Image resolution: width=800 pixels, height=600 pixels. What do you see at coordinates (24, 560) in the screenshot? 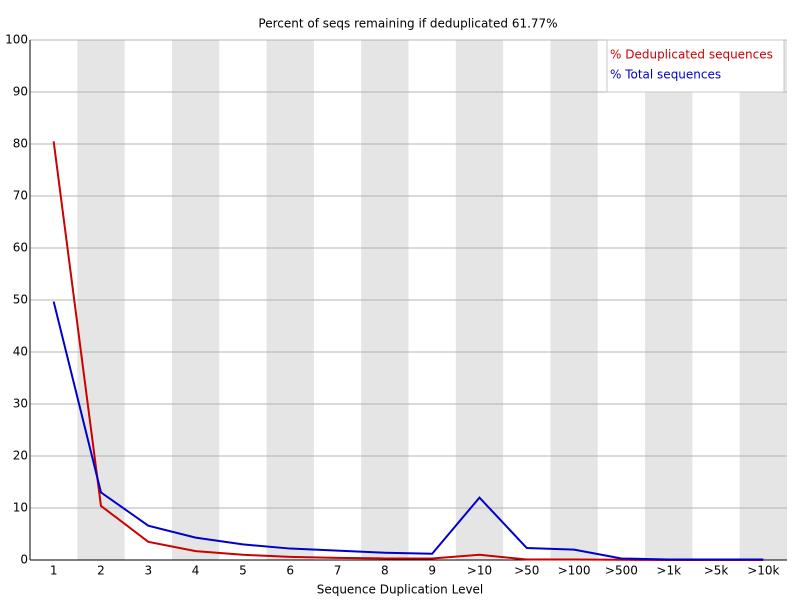
I see `y-tick-label: 0` at bounding box center [24, 560].